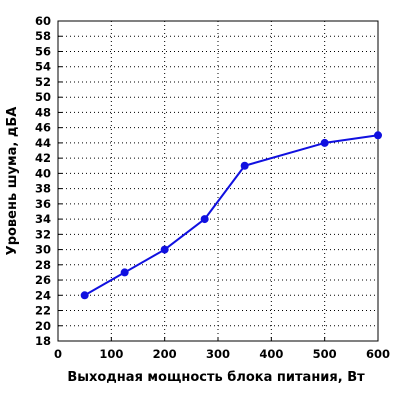 Image resolution: width=400 pixels, height=405 pixels. Describe the element at coordinates (43, 295) in the screenshot. I see `y-tick-label: 24` at that location.